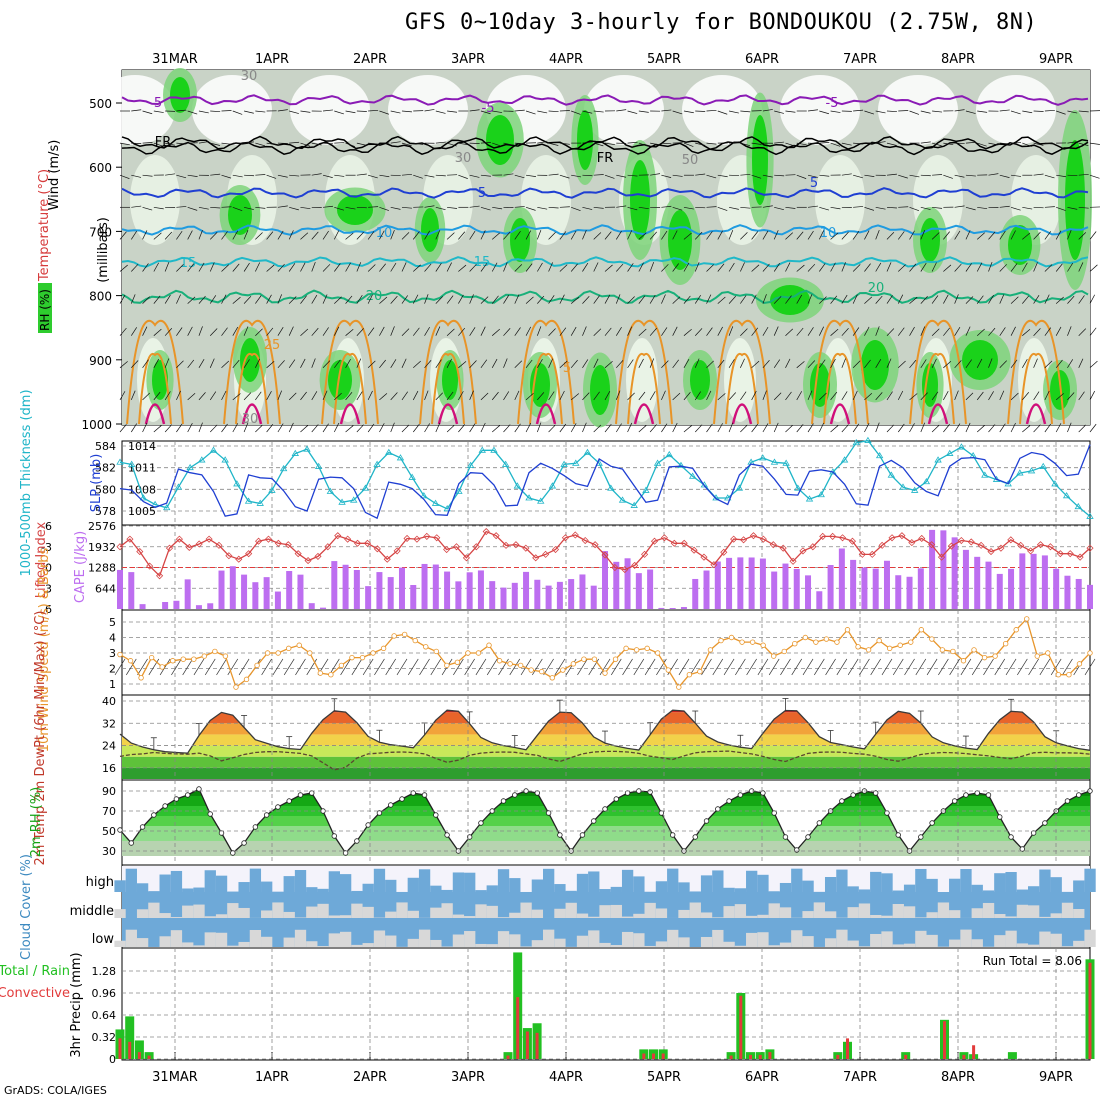 This screenshot has height=1100, width=1100. Describe the element at coordinates (103, 250) in the screenshot. I see `pressure-axis-label: (millibars)` at that location.